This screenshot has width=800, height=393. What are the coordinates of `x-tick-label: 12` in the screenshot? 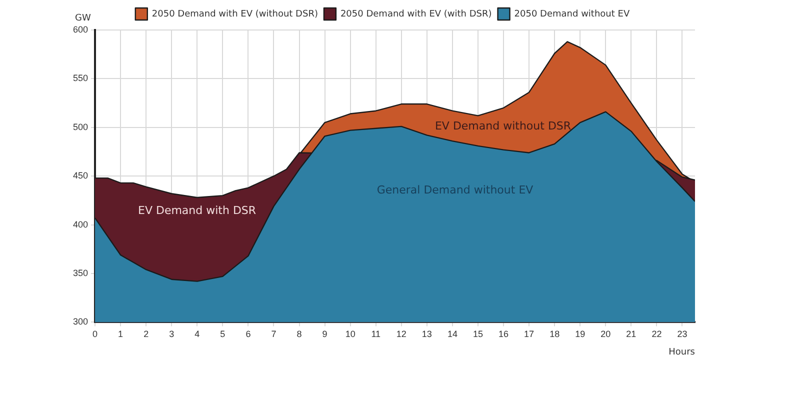 It's located at (401, 334).